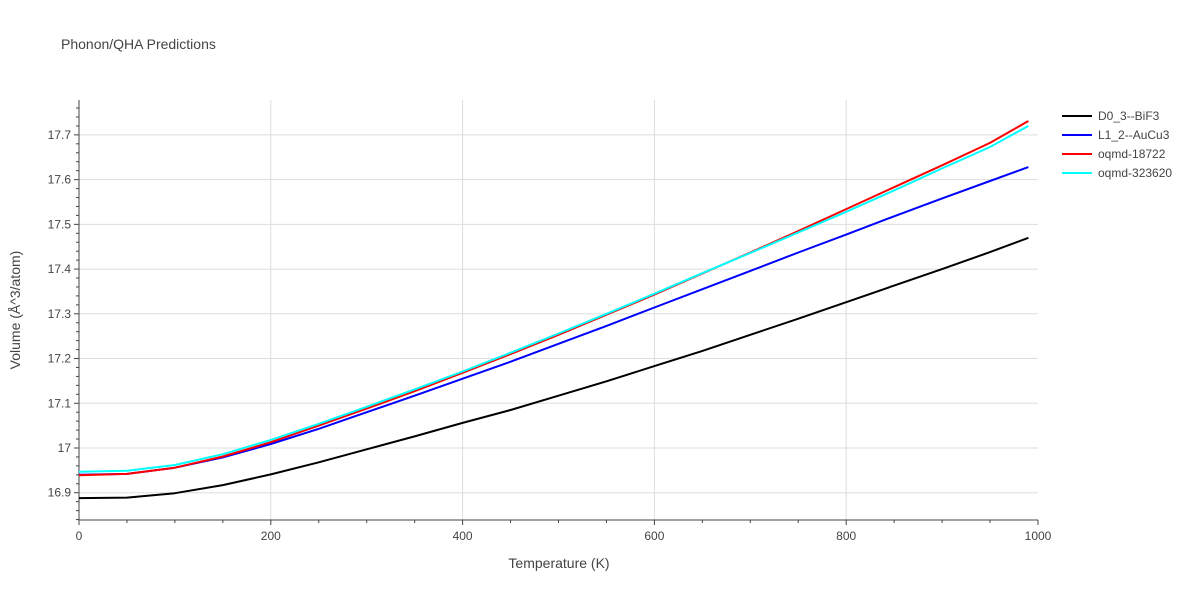  What do you see at coordinates (558, 563) in the screenshot?
I see `x-axis-label: Temperature (K)` at bounding box center [558, 563].